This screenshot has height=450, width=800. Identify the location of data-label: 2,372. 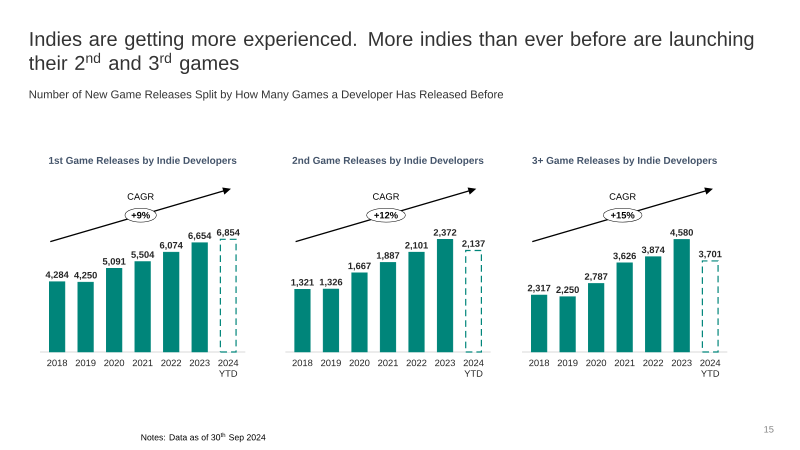
(445, 233).